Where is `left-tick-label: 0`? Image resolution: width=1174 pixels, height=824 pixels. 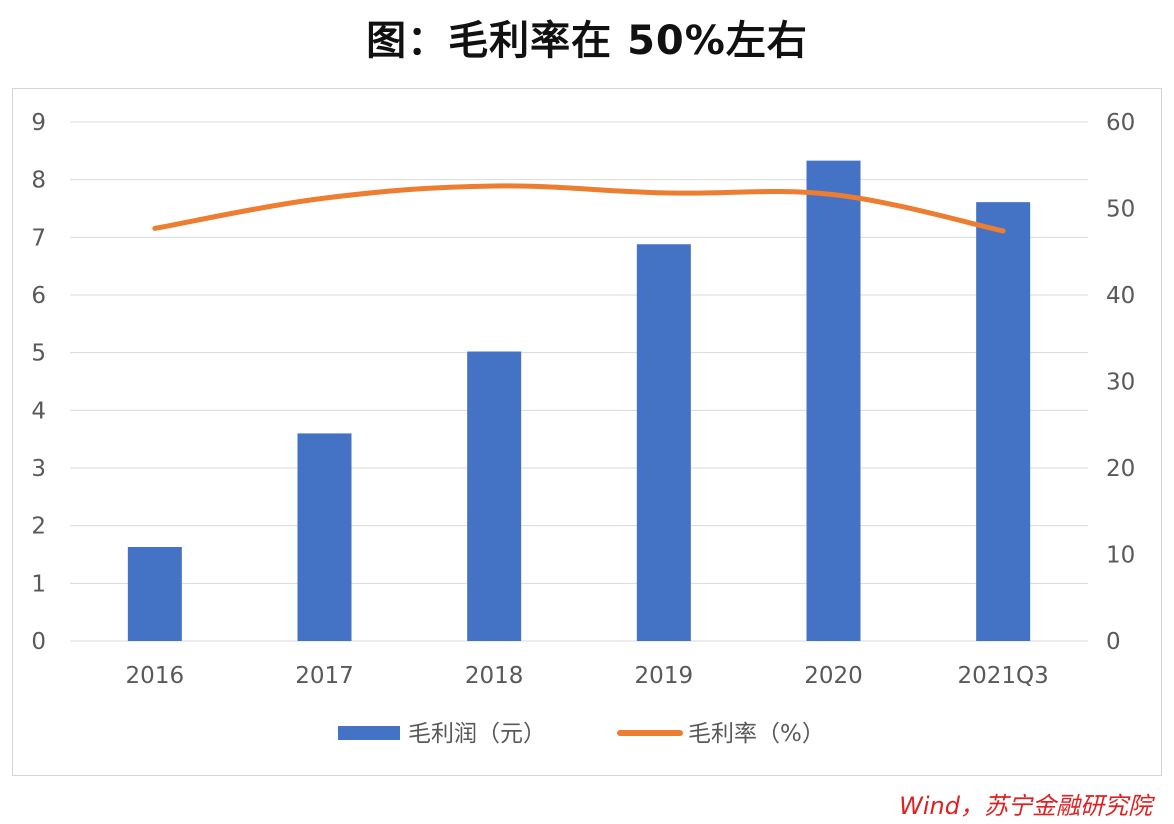
left-tick-label: 0 is located at coordinates (38, 642).